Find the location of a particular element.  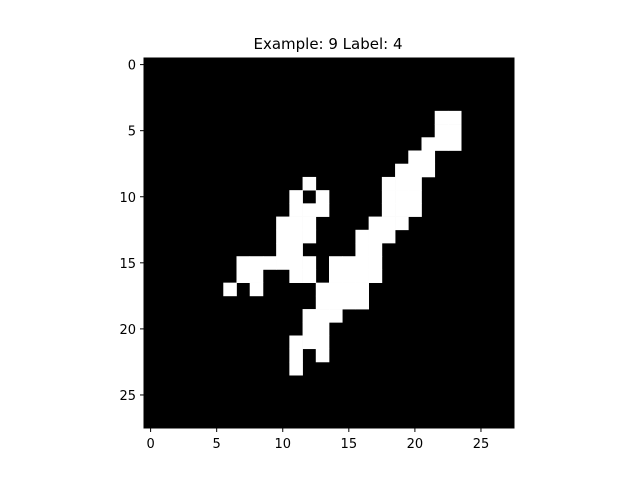

y-tick-label: 0 is located at coordinates (132, 66).